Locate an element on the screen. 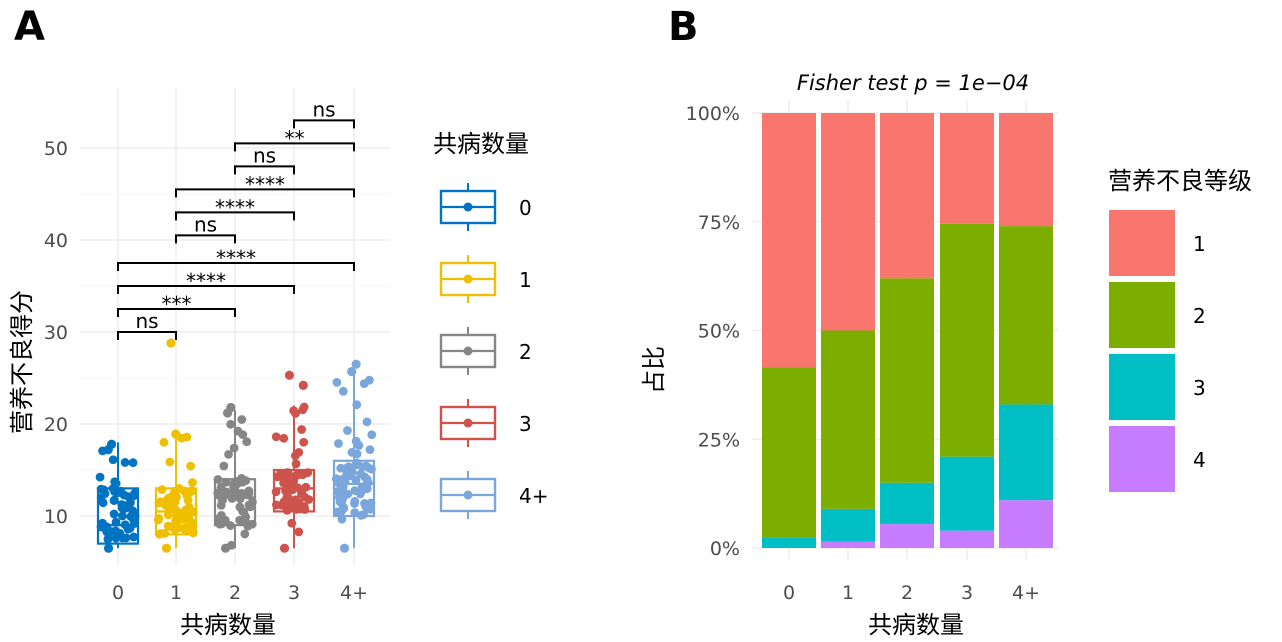 The image size is (1282, 642). x-axis-title: 共病数量 is located at coordinates (228, 625).